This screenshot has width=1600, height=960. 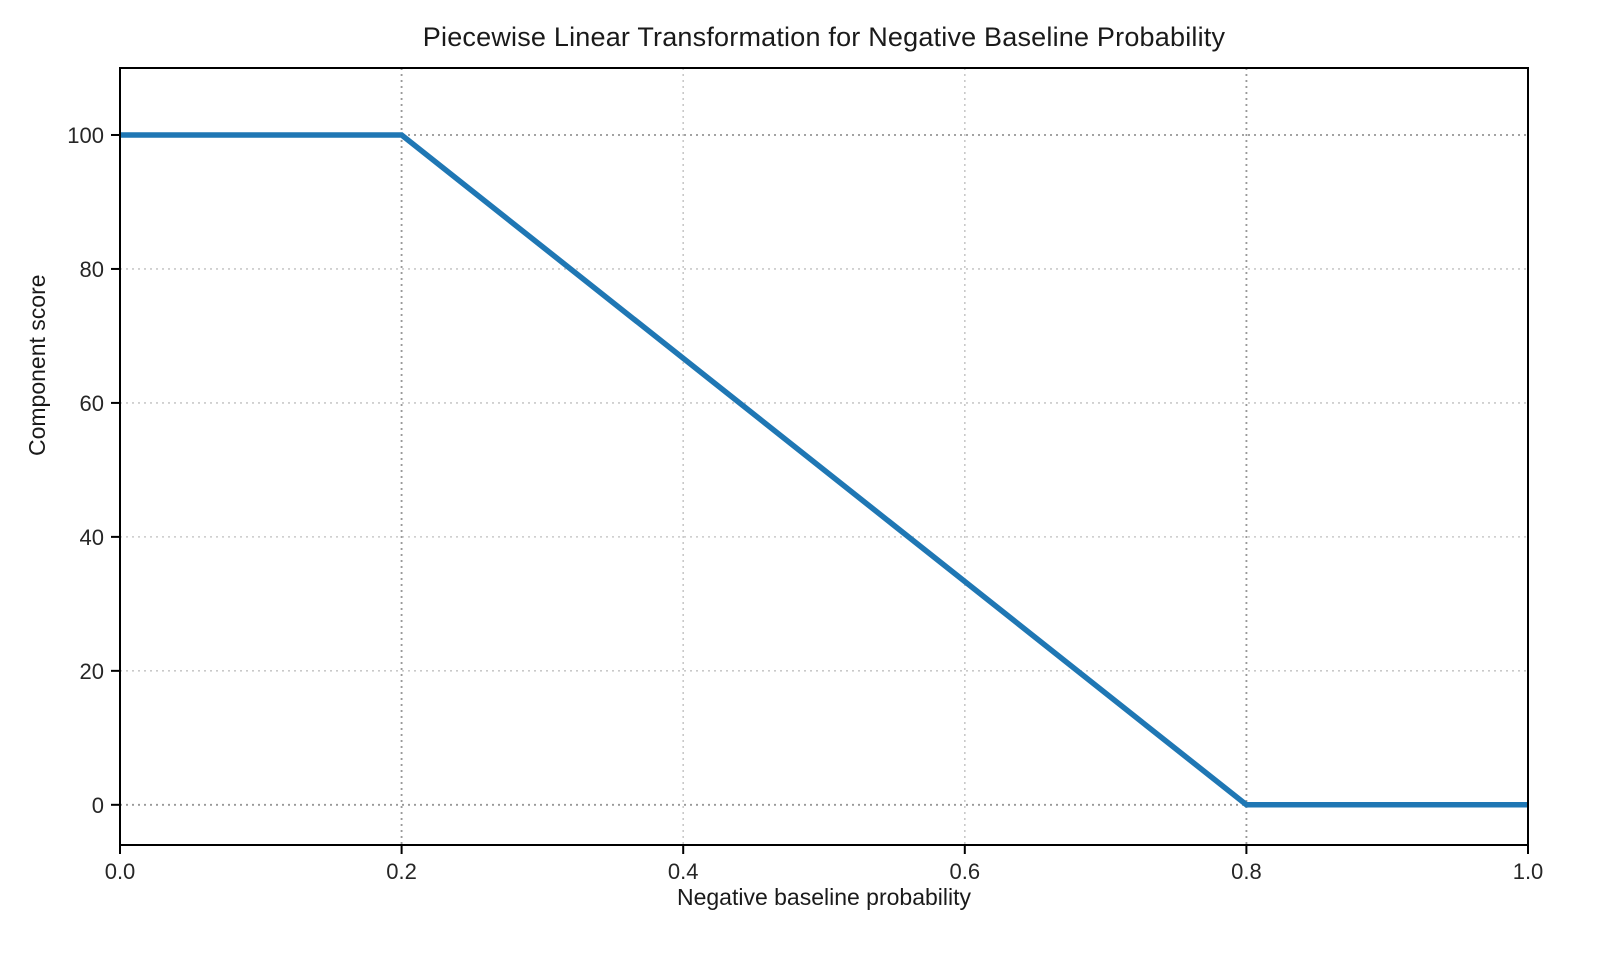 I want to click on y-tick-label: 40, so click(x=92, y=537).